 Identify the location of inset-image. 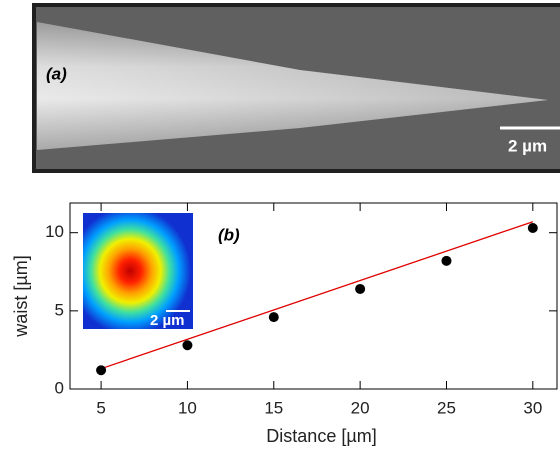
(138, 271).